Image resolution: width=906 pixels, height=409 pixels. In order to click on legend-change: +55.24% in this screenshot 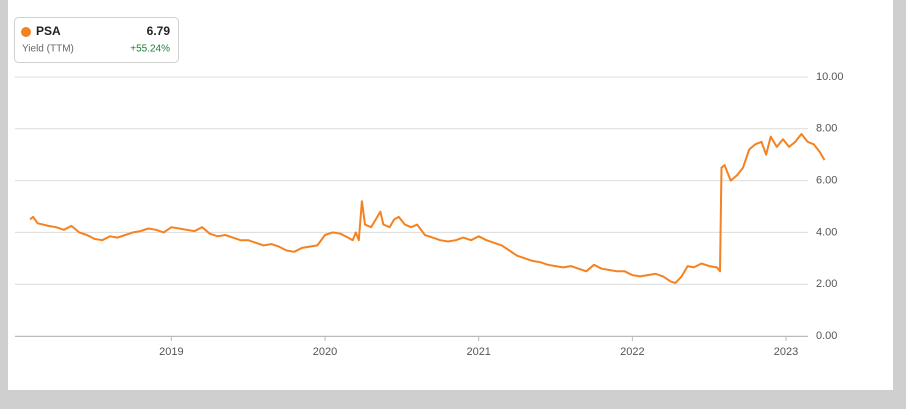, I will do `click(150, 49)`.